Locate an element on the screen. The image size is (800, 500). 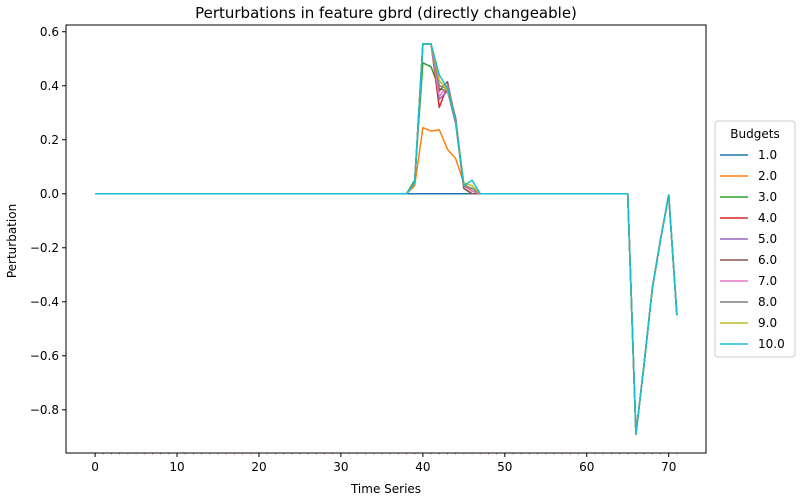
x-tick-label: 70 is located at coordinates (668, 467).